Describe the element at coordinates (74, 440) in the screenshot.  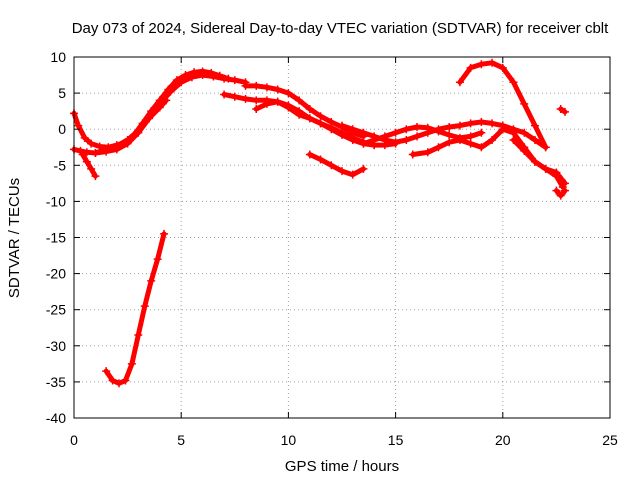
I see `x-tick-label: 0` at that location.